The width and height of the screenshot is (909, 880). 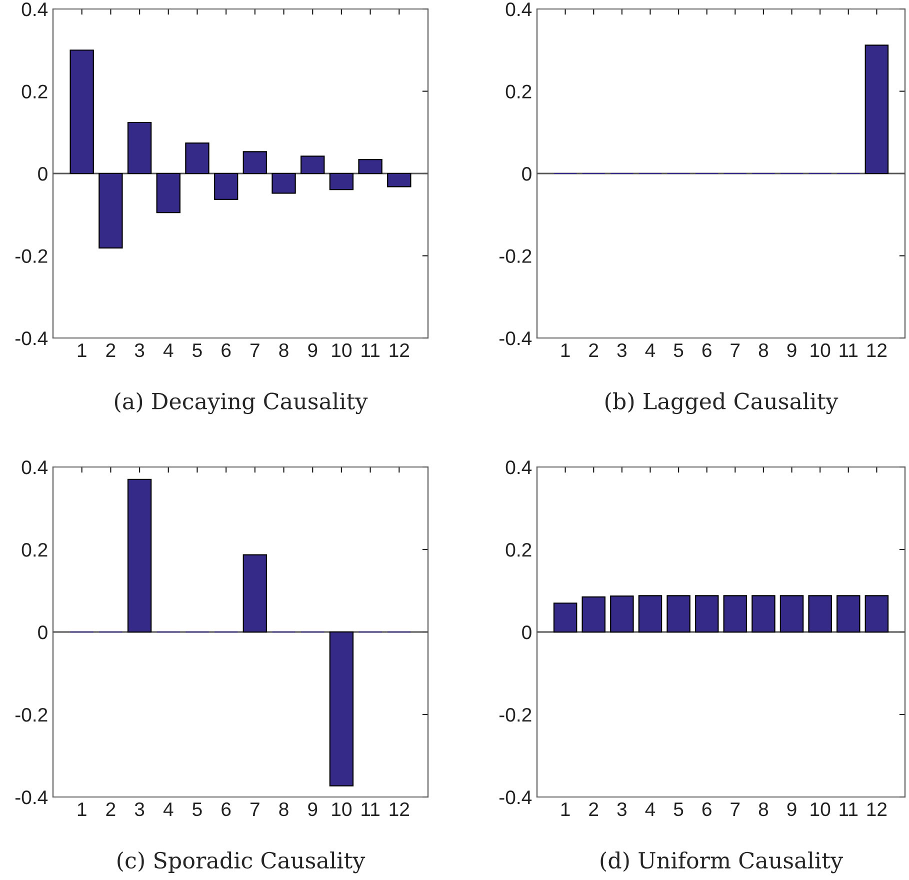 What do you see at coordinates (722, 403) in the screenshot?
I see `text: (b) Lagged Causality` at bounding box center [722, 403].